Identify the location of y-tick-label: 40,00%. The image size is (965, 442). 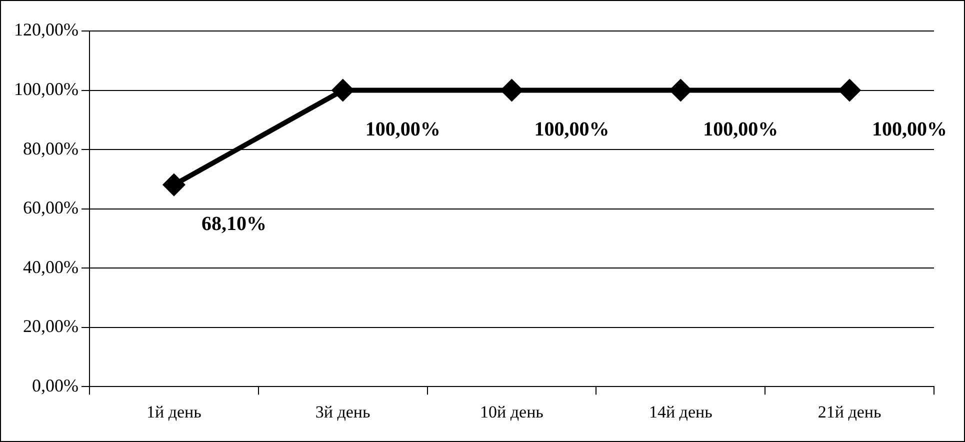
(50, 266).